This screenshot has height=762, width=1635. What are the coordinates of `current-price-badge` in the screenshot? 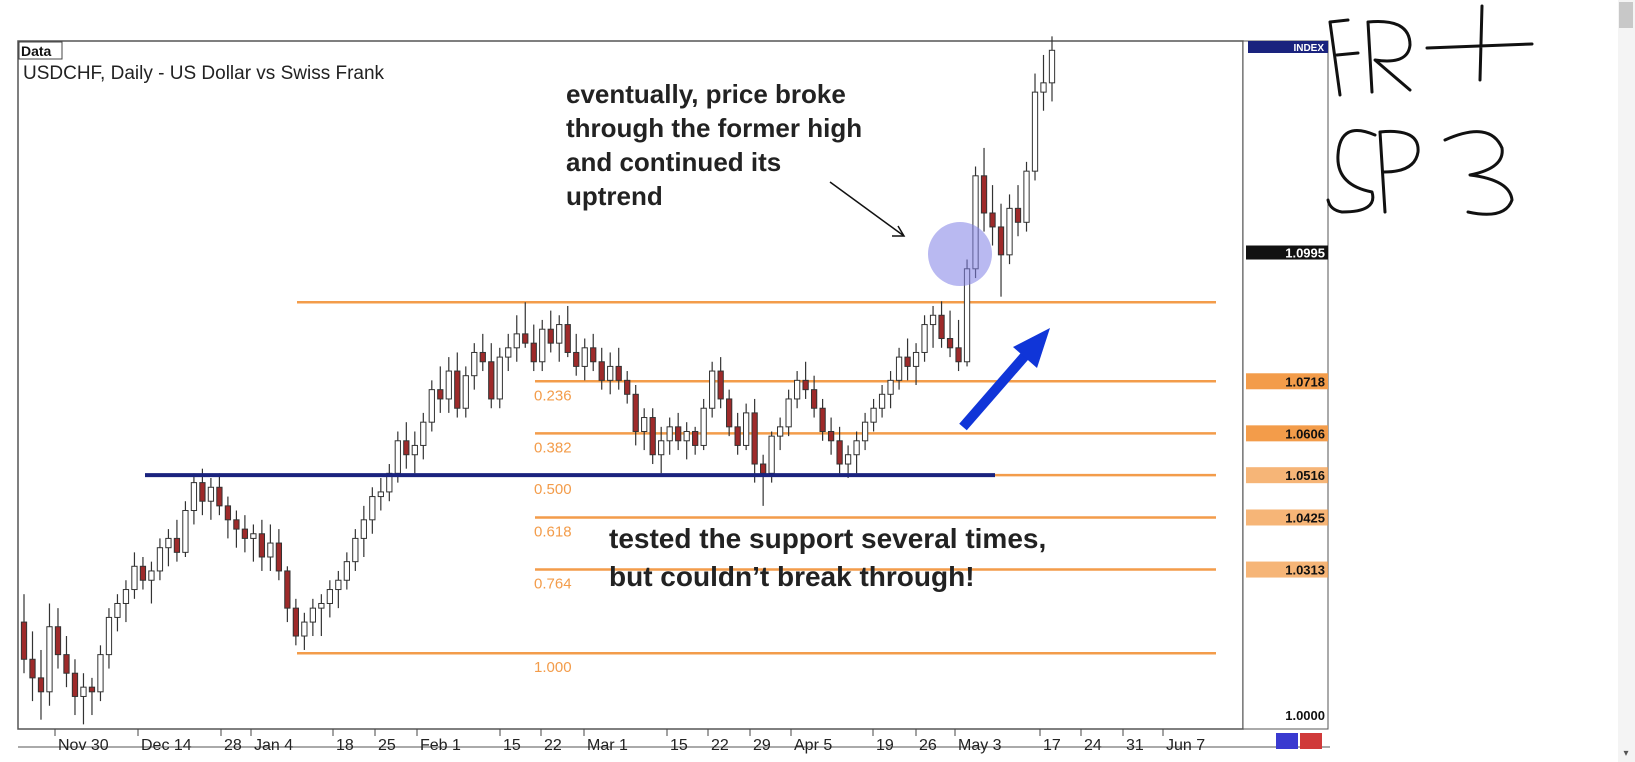 It's located at (1287, 252).